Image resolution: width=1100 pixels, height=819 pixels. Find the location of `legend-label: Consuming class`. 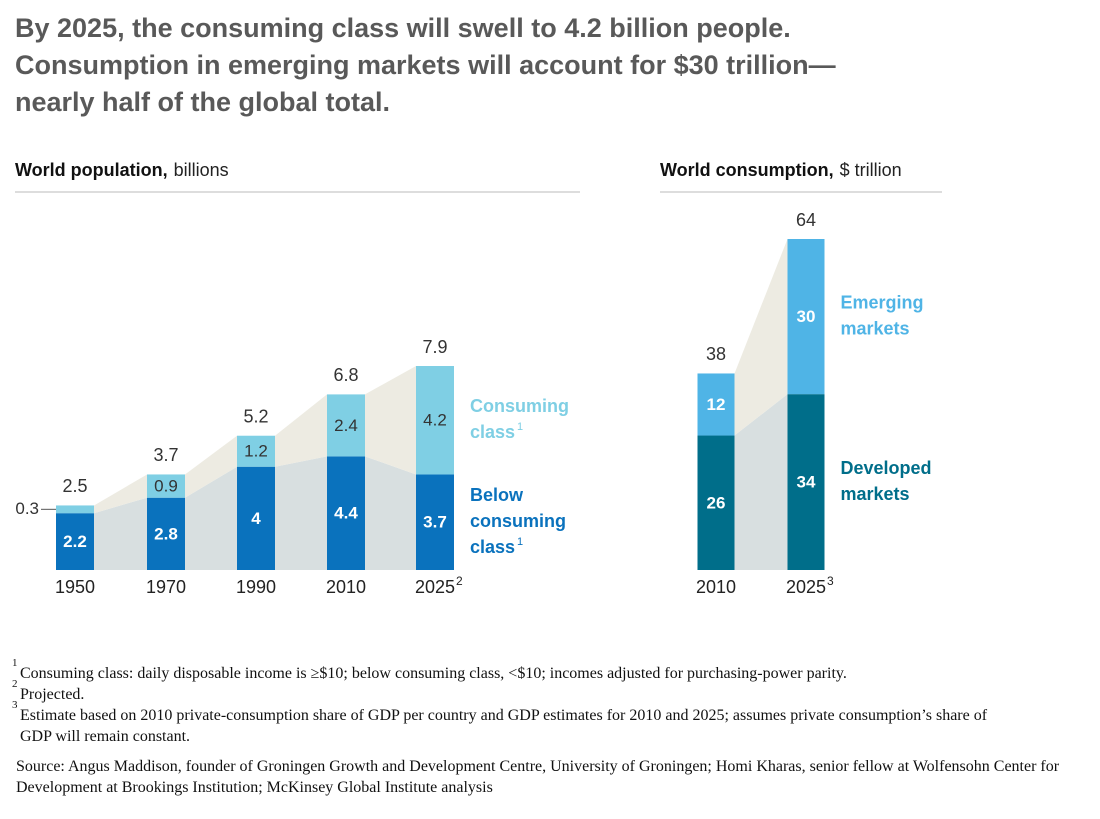

legend-label: Consuming class is located at coordinates (522, 419).